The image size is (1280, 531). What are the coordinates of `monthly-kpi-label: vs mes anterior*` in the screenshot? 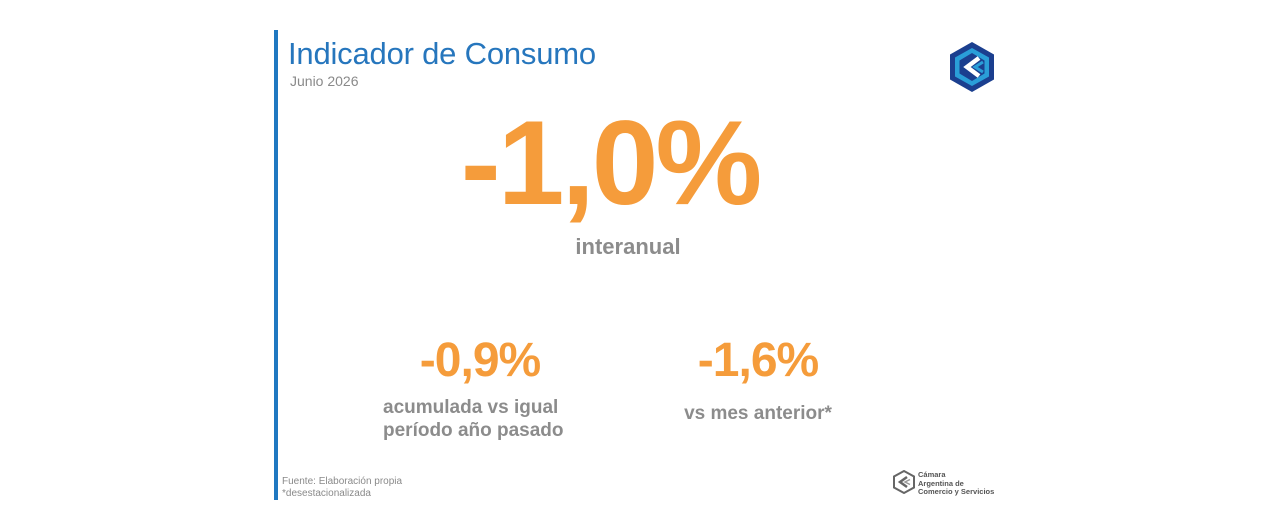 It's located at (758, 413).